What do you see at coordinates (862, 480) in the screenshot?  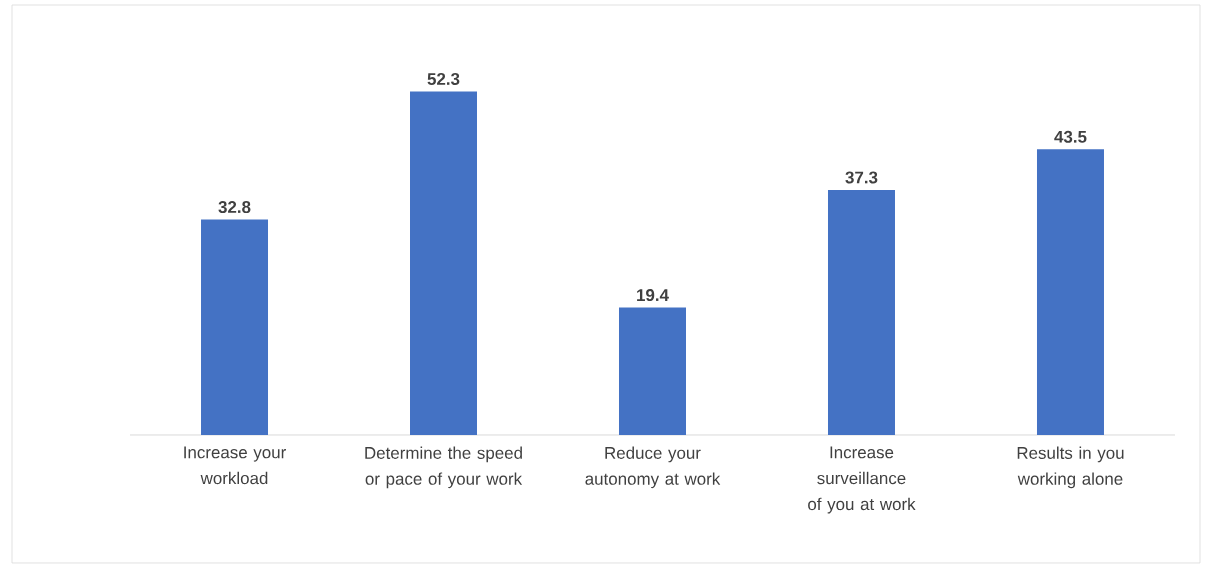 I see `x-tick-label: Increase surveillance of you at work` at bounding box center [862, 480].